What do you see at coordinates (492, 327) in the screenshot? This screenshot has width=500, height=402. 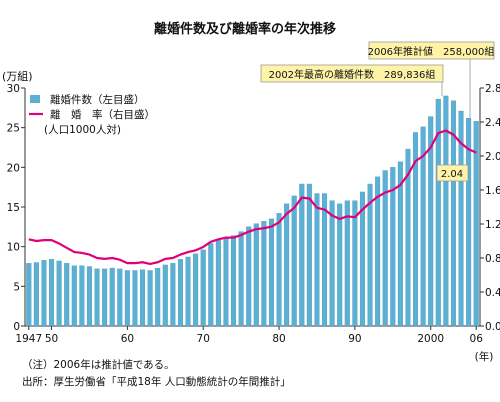 I see `right-tick-label: 0.0` at bounding box center [492, 327].